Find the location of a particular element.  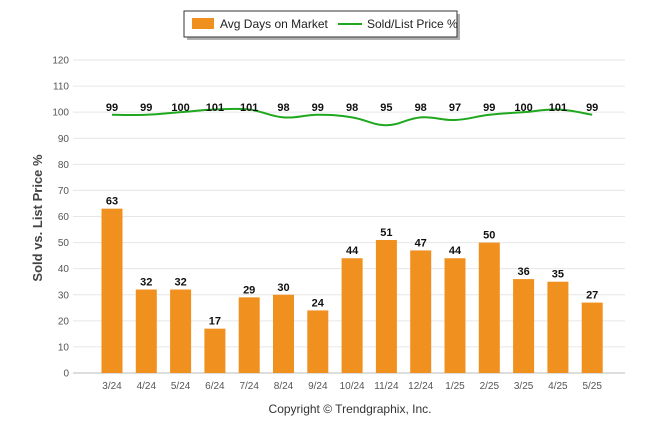

x-tick-label: 1/25 is located at coordinates (455, 386).